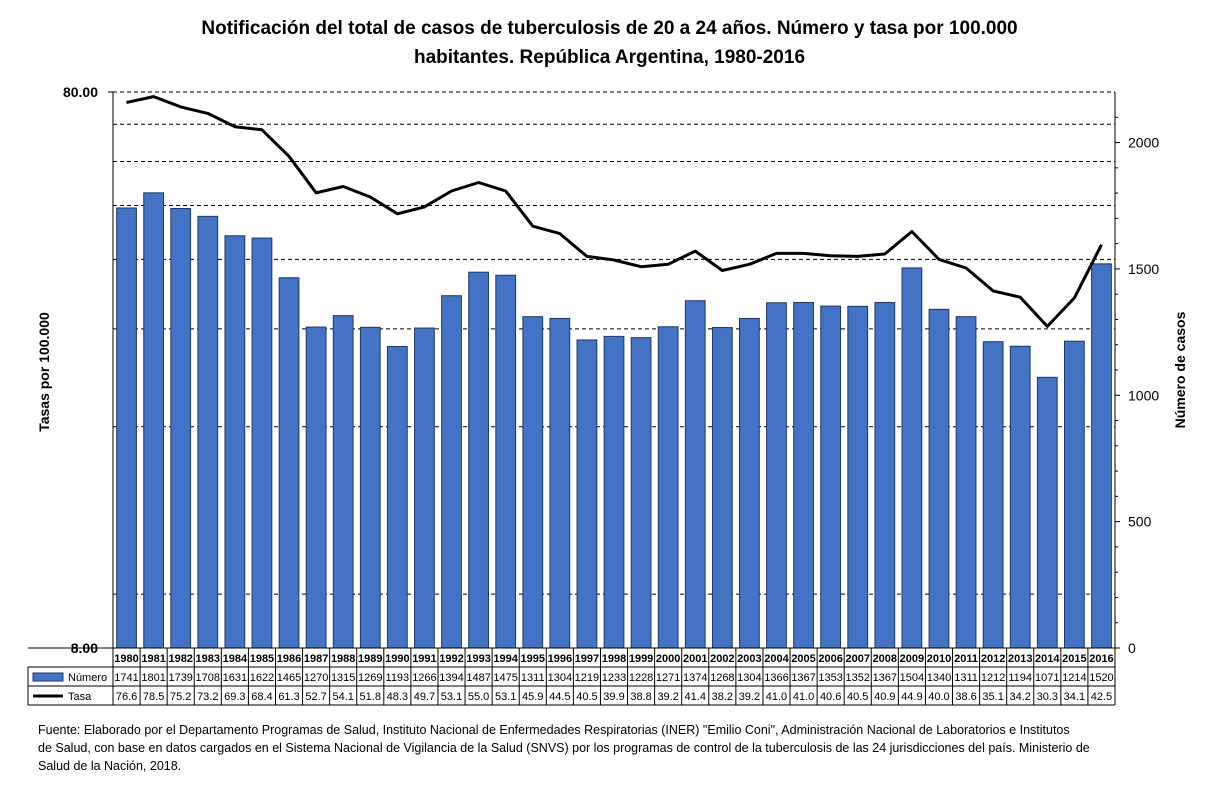 This screenshot has width=1219, height=793. I want to click on x-tick-label: 1986, so click(289, 659).